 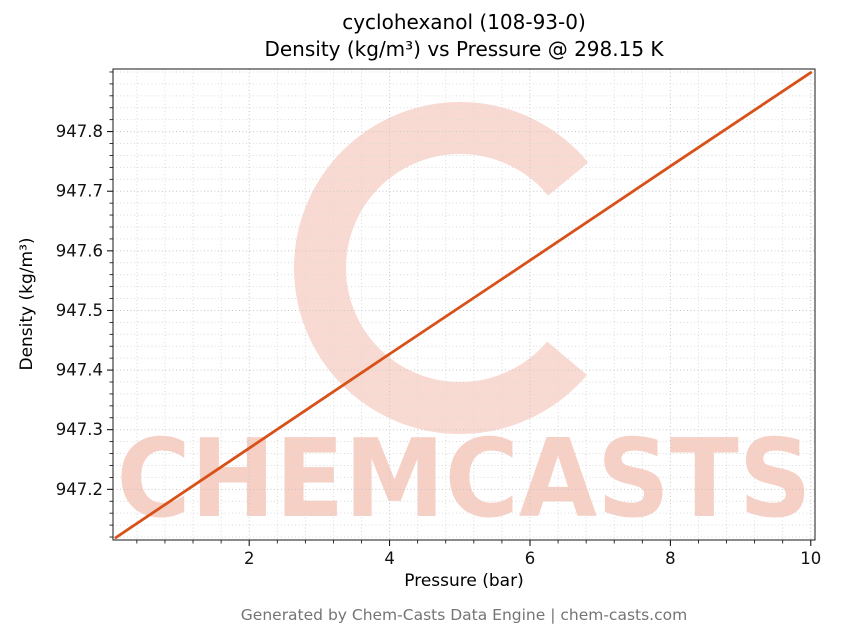 I want to click on x-axis-label: Pressure (bar), so click(x=464, y=581).